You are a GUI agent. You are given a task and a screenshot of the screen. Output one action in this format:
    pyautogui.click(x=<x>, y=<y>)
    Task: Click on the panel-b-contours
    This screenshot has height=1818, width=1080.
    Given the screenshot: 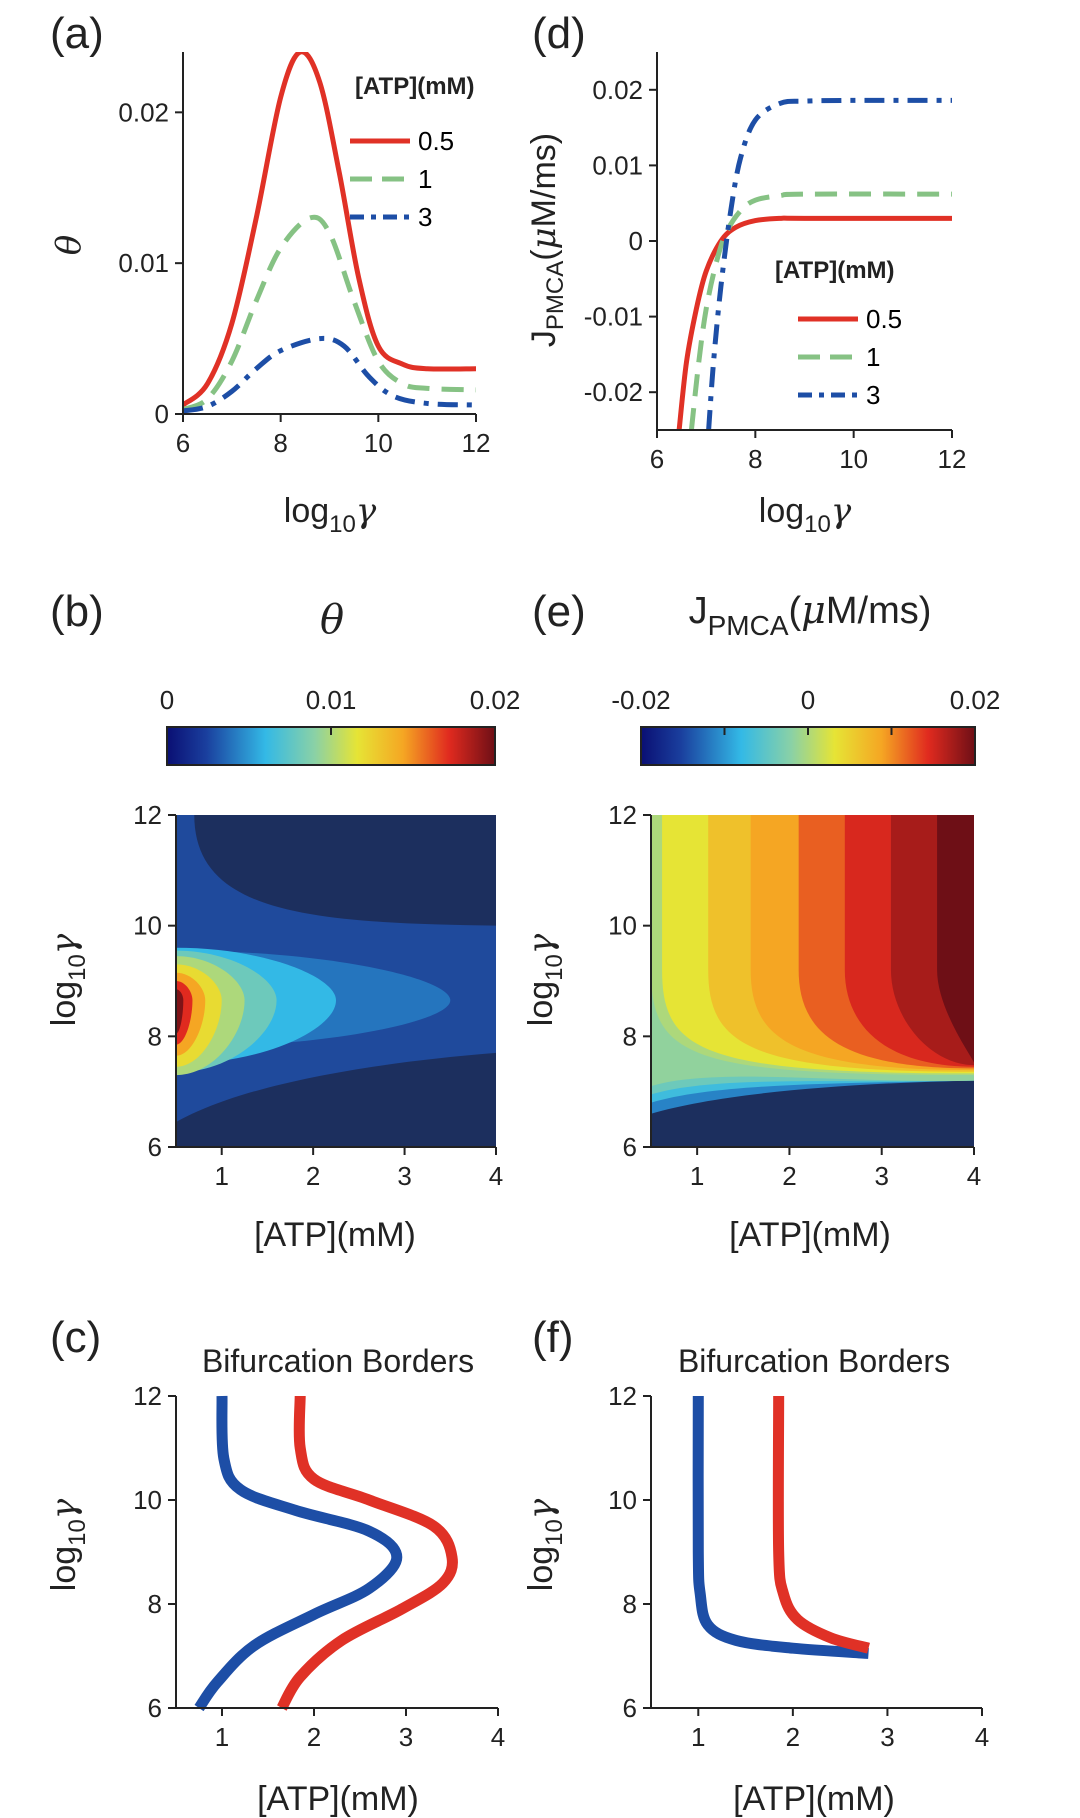 What is the action you would take?
    pyautogui.click(x=336, y=981)
    